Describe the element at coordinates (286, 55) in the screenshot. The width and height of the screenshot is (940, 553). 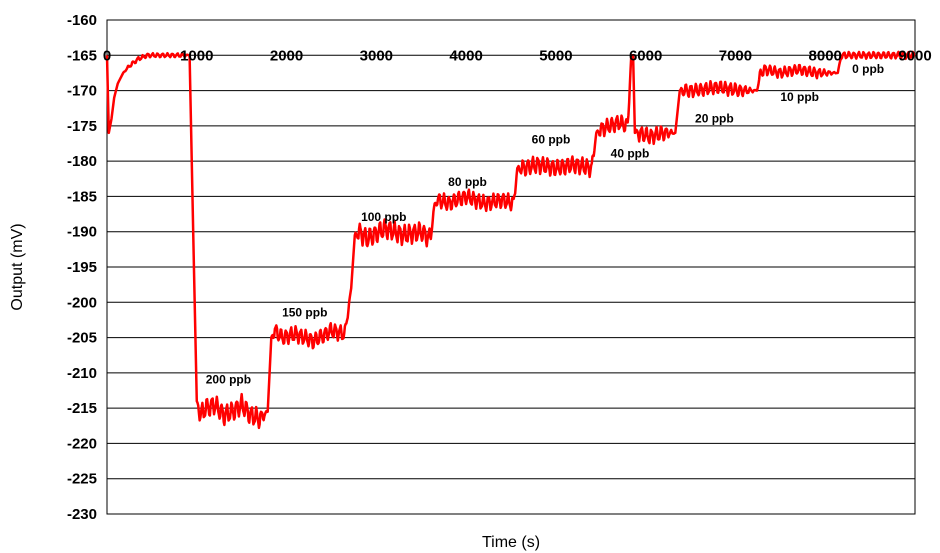
I see `x-tick-label: 2000` at that location.